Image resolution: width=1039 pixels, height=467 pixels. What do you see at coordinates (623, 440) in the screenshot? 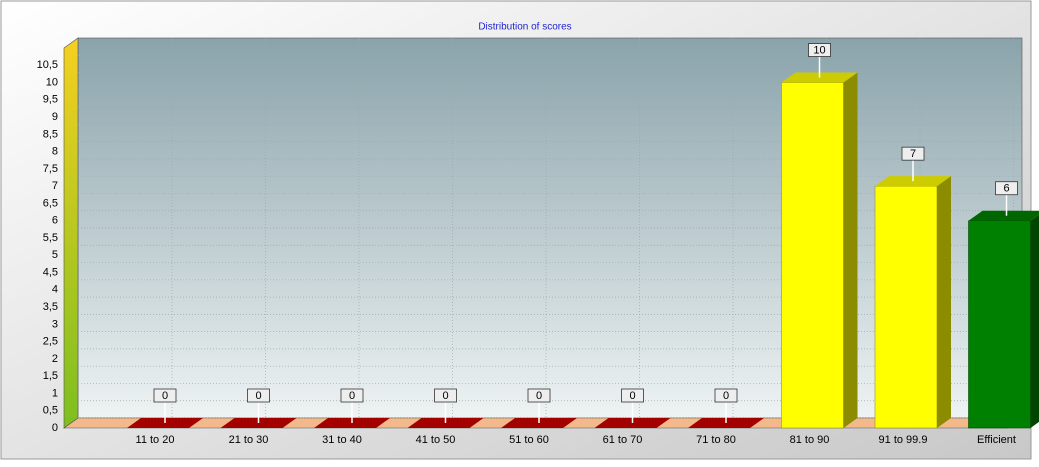
I see `x-tick-label: 61 to 70` at bounding box center [623, 440].